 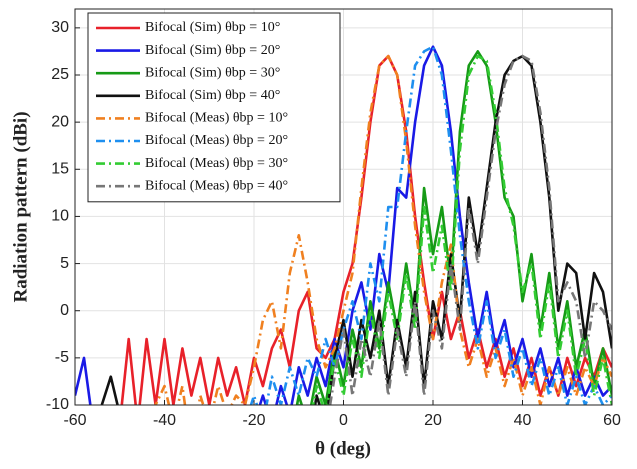 I want to click on y-tick-label: -10, so click(x=57, y=404).